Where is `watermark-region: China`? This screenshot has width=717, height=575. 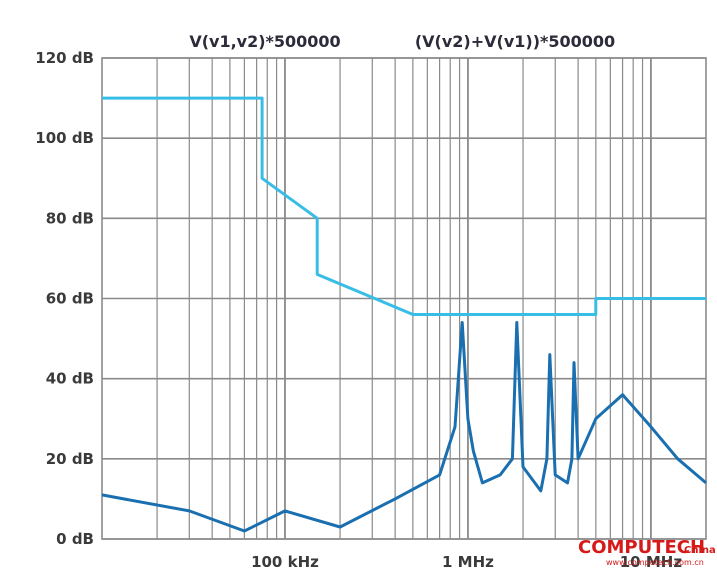
watermark-region: China is located at coordinates (700, 550).